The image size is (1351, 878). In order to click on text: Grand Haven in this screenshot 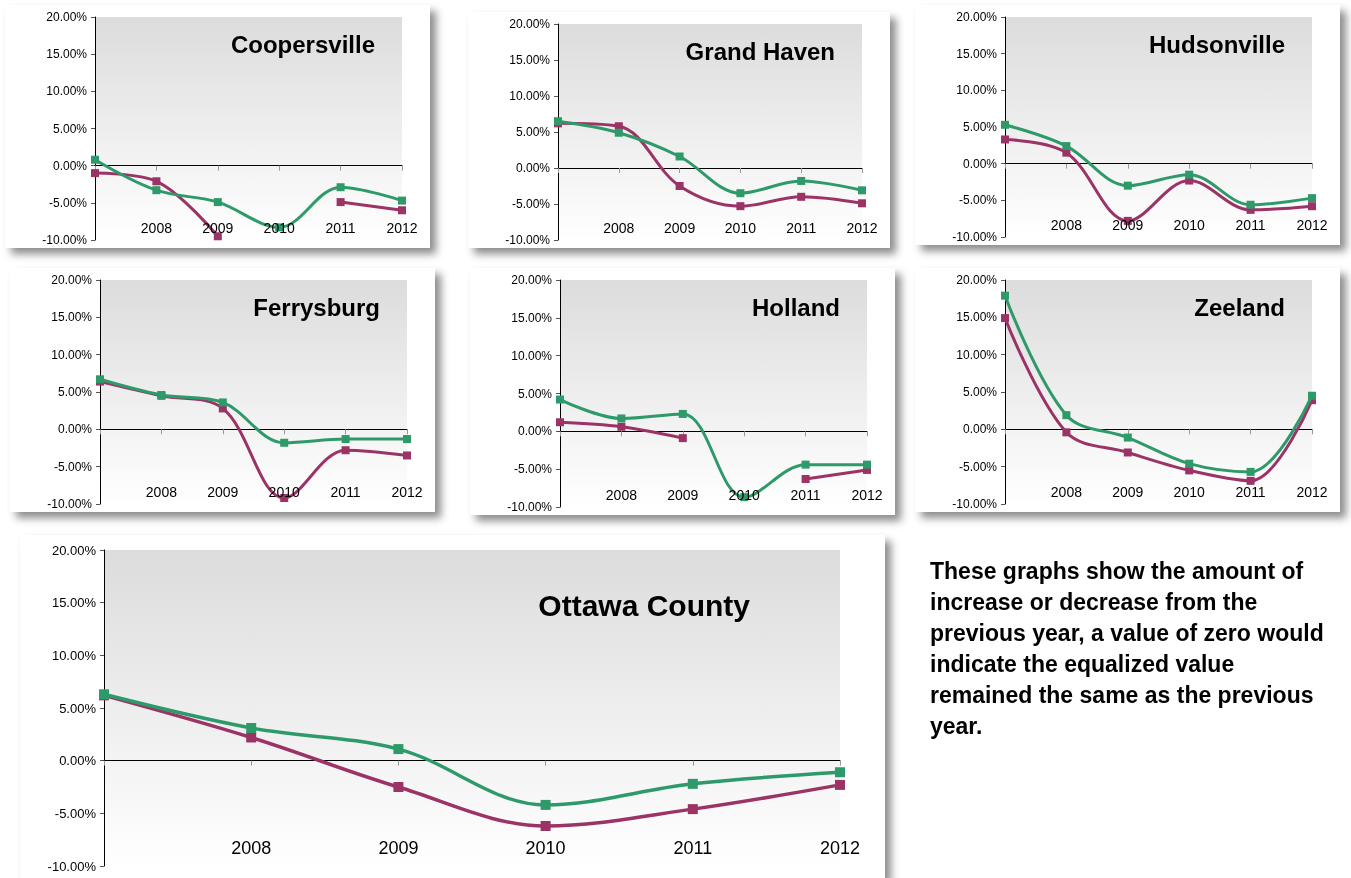, I will do `click(760, 51)`.